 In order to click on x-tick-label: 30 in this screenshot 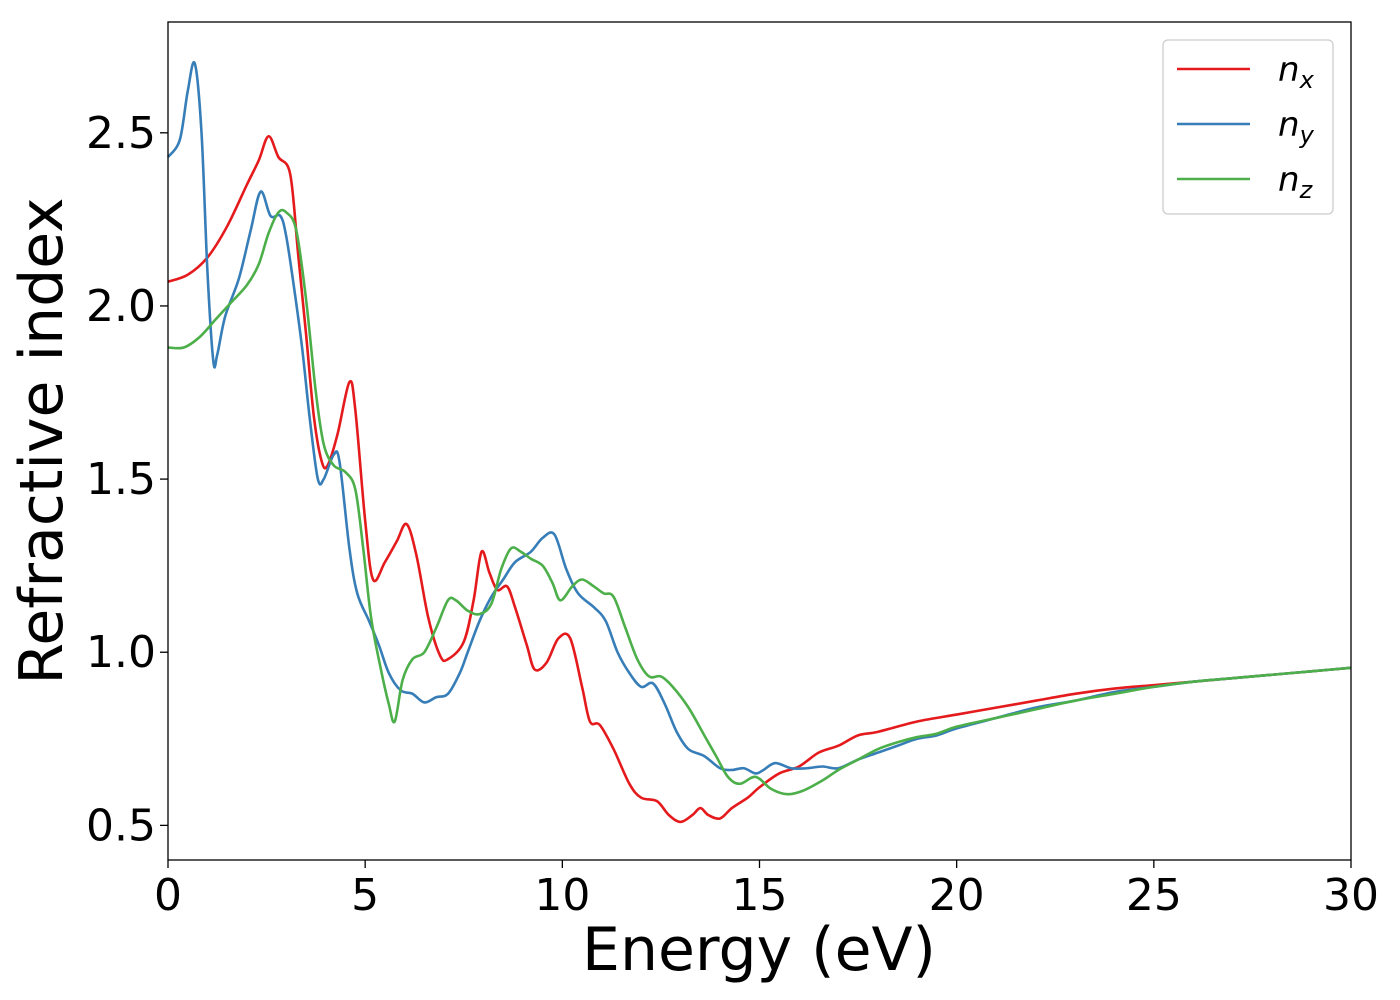, I will do `click(1351, 895)`.